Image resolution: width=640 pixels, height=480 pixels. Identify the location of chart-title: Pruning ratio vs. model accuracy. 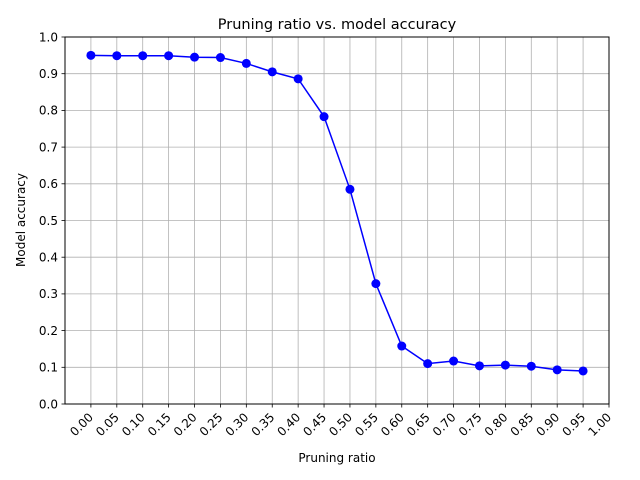
(337, 25).